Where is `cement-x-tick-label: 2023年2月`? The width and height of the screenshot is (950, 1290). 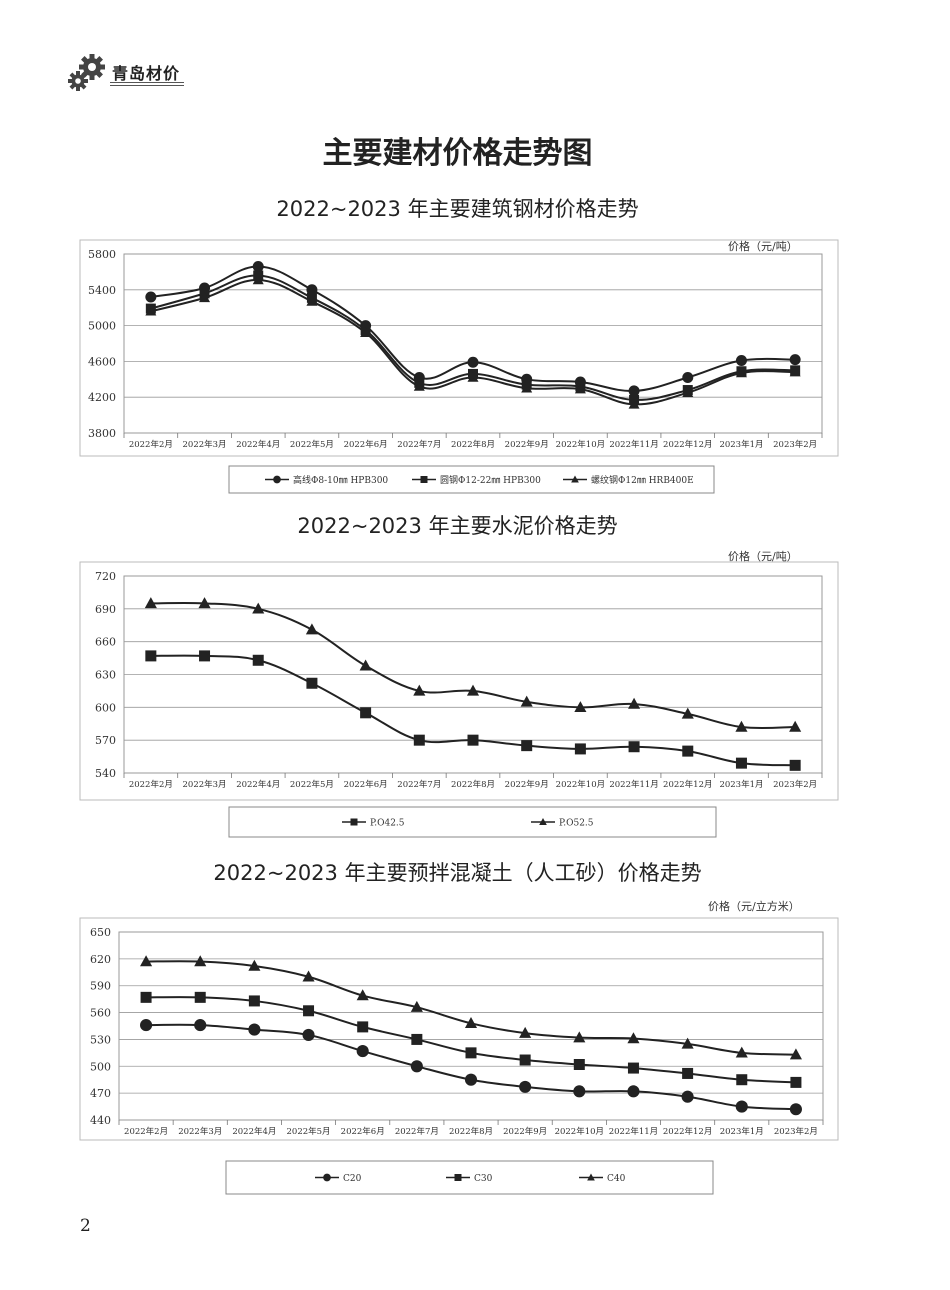
cement-x-tick-label: 2023年2月 is located at coordinates (795, 784).